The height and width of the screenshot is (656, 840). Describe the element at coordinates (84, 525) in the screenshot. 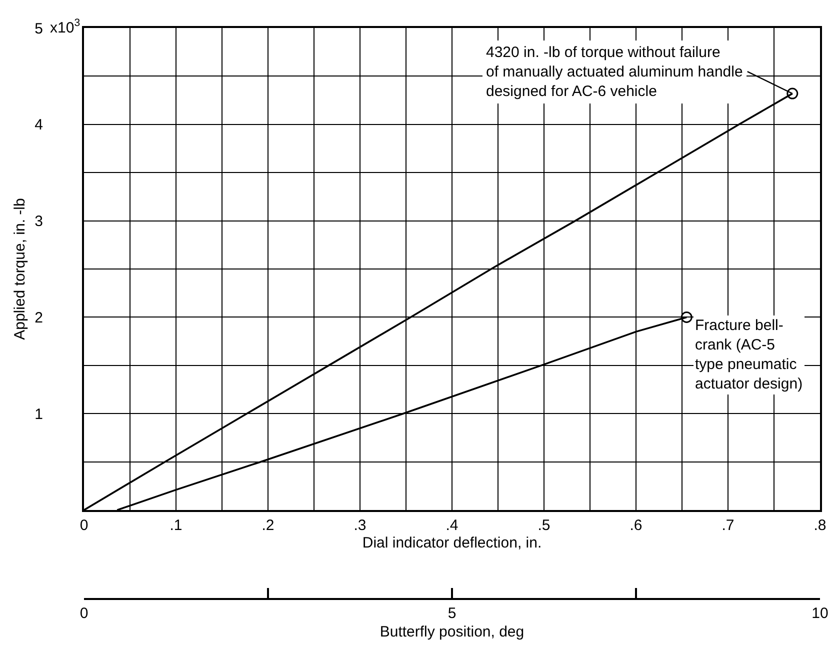

I see `x-tick-label: 0` at that location.